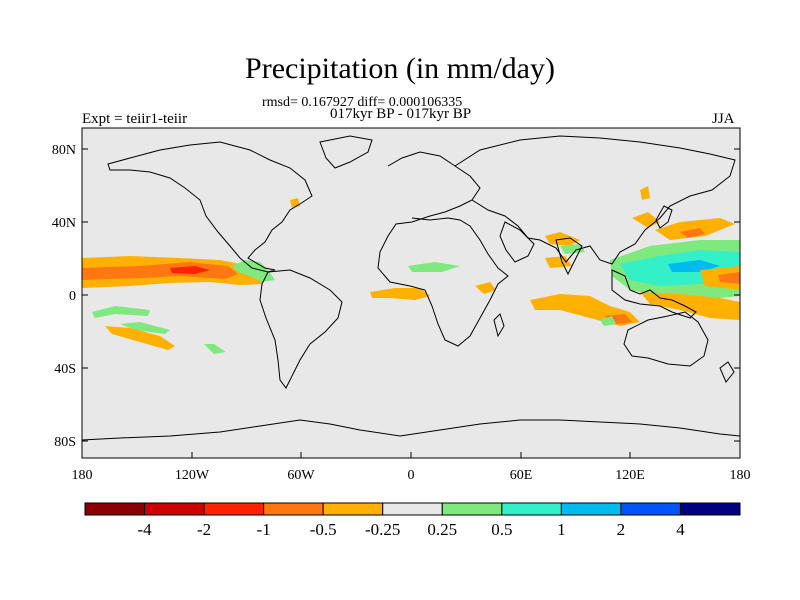 The width and height of the screenshot is (800, 600). Describe the element at coordinates (621, 529) in the screenshot. I see `colorbar-label: 2` at that location.